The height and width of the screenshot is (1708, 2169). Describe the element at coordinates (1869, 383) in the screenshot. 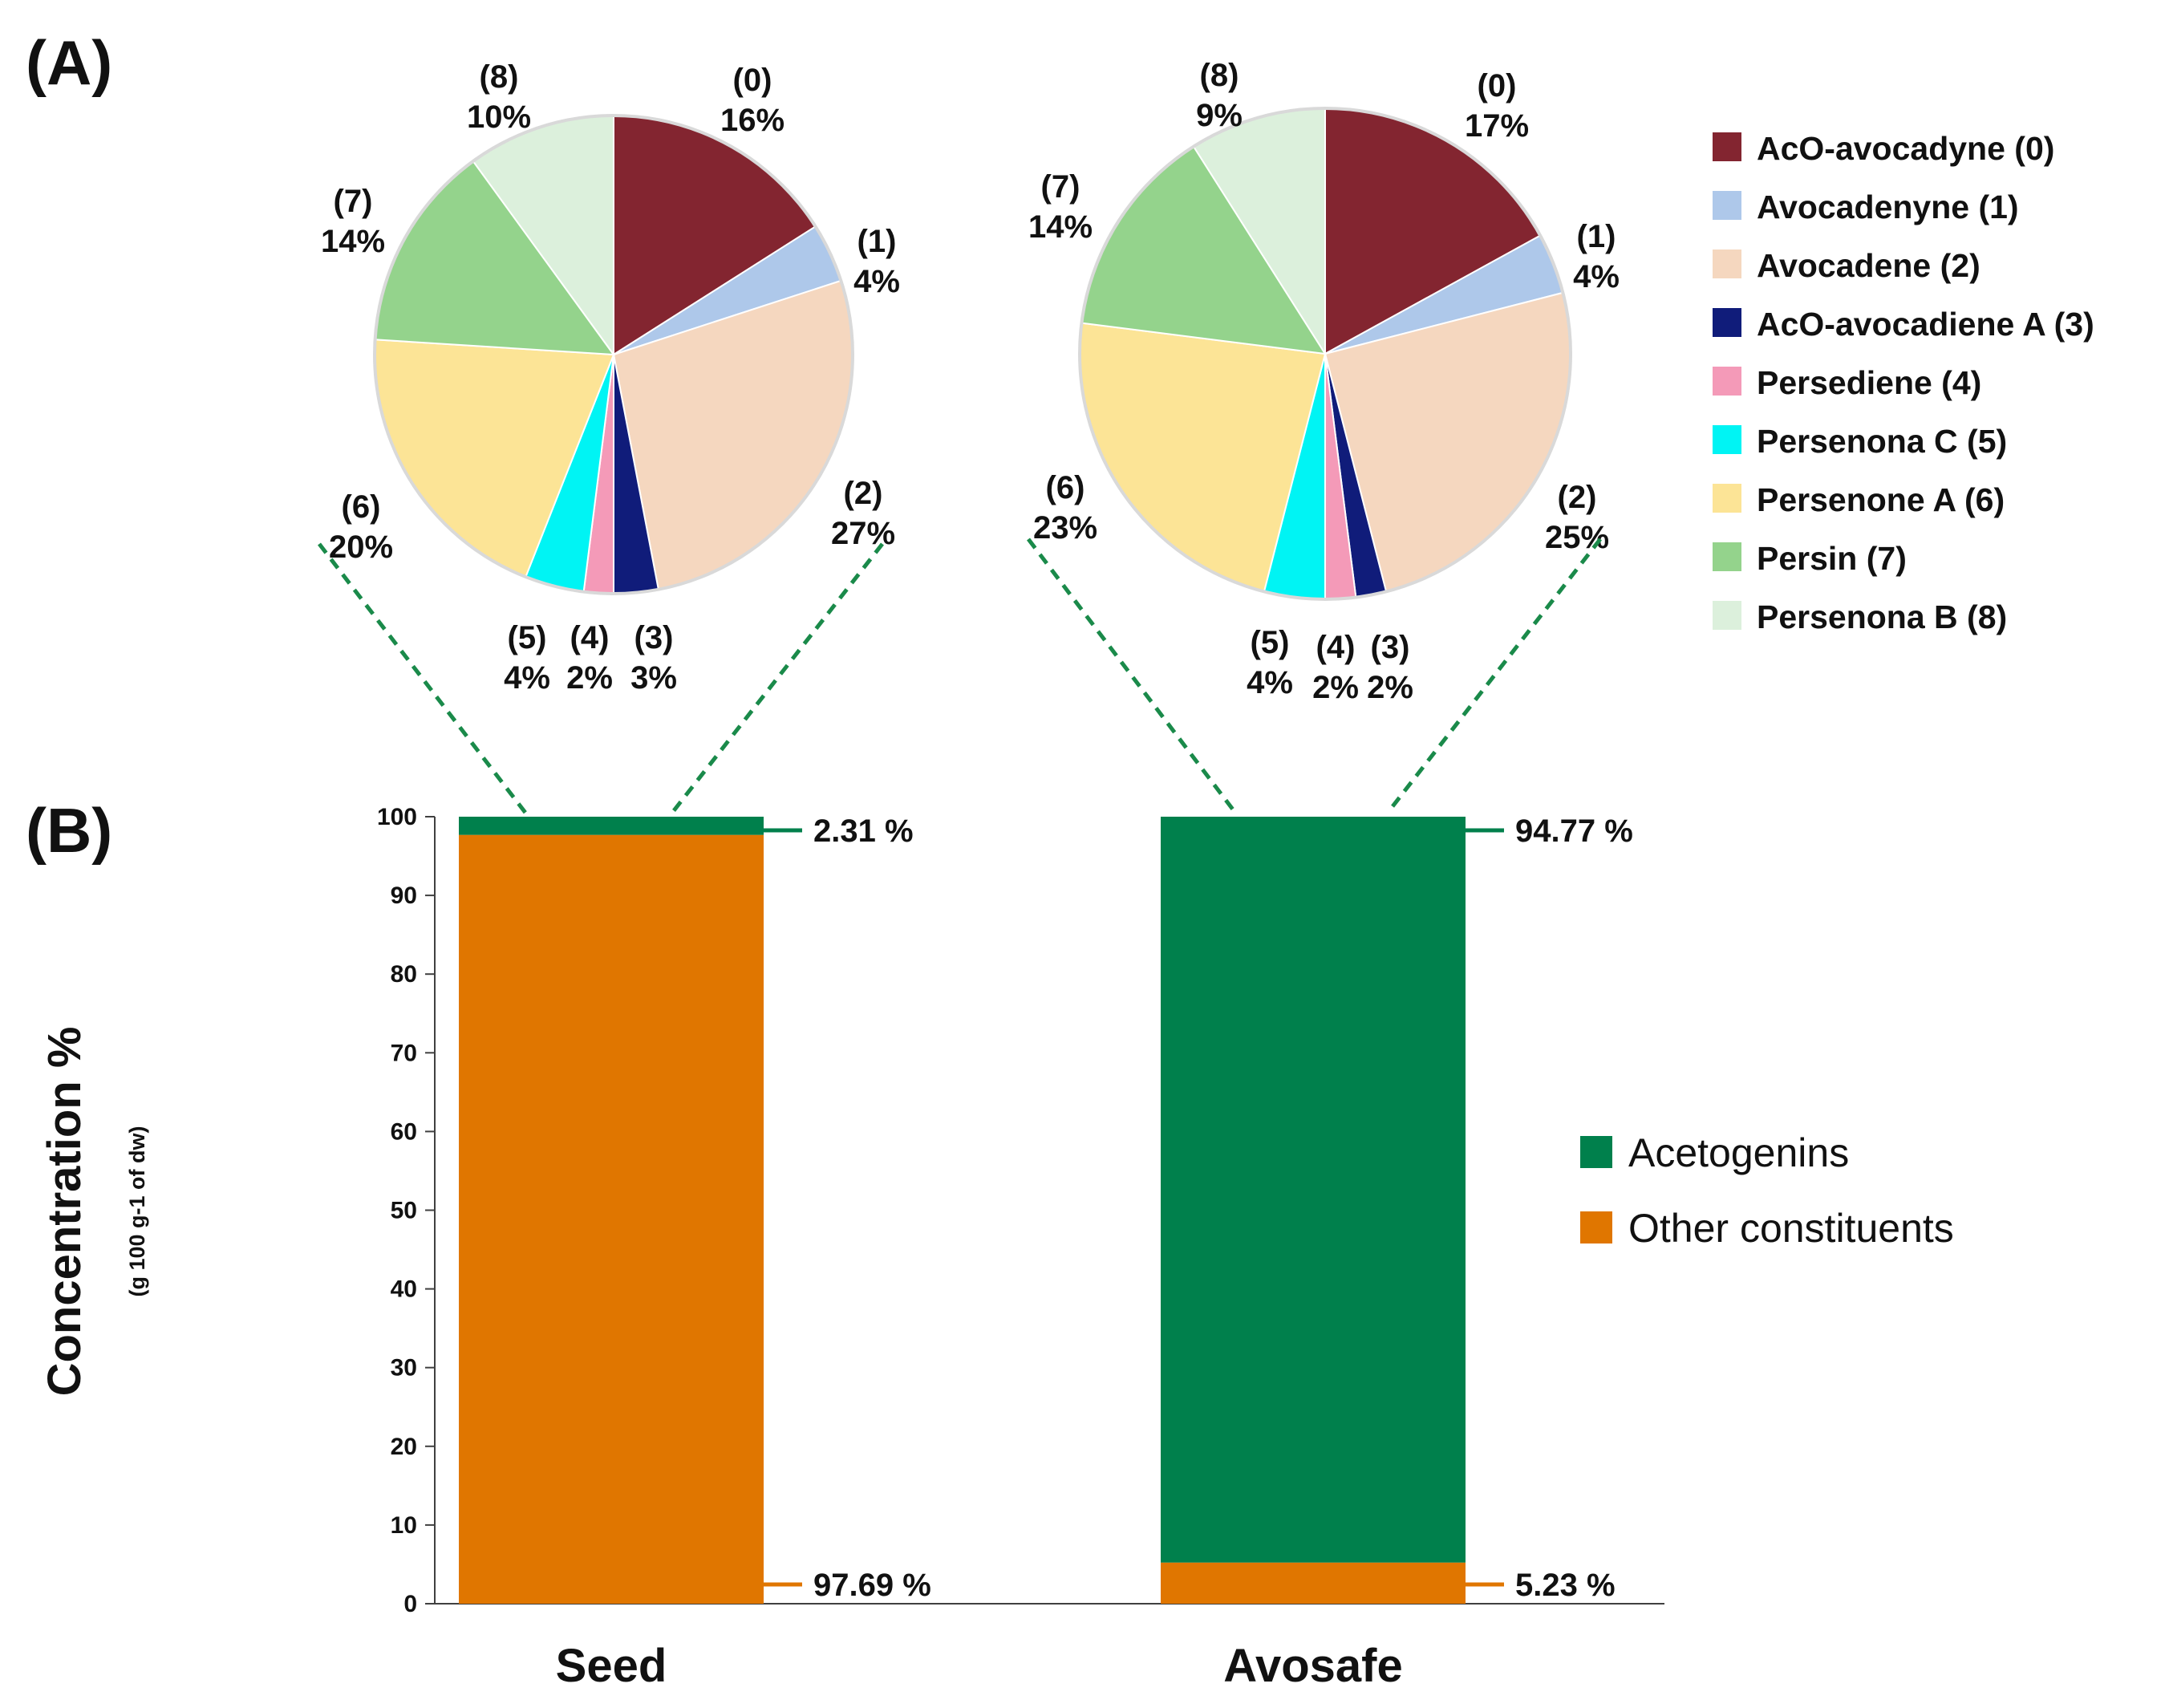

I see `pie-legend-label-4: Persediene (4)` at that location.